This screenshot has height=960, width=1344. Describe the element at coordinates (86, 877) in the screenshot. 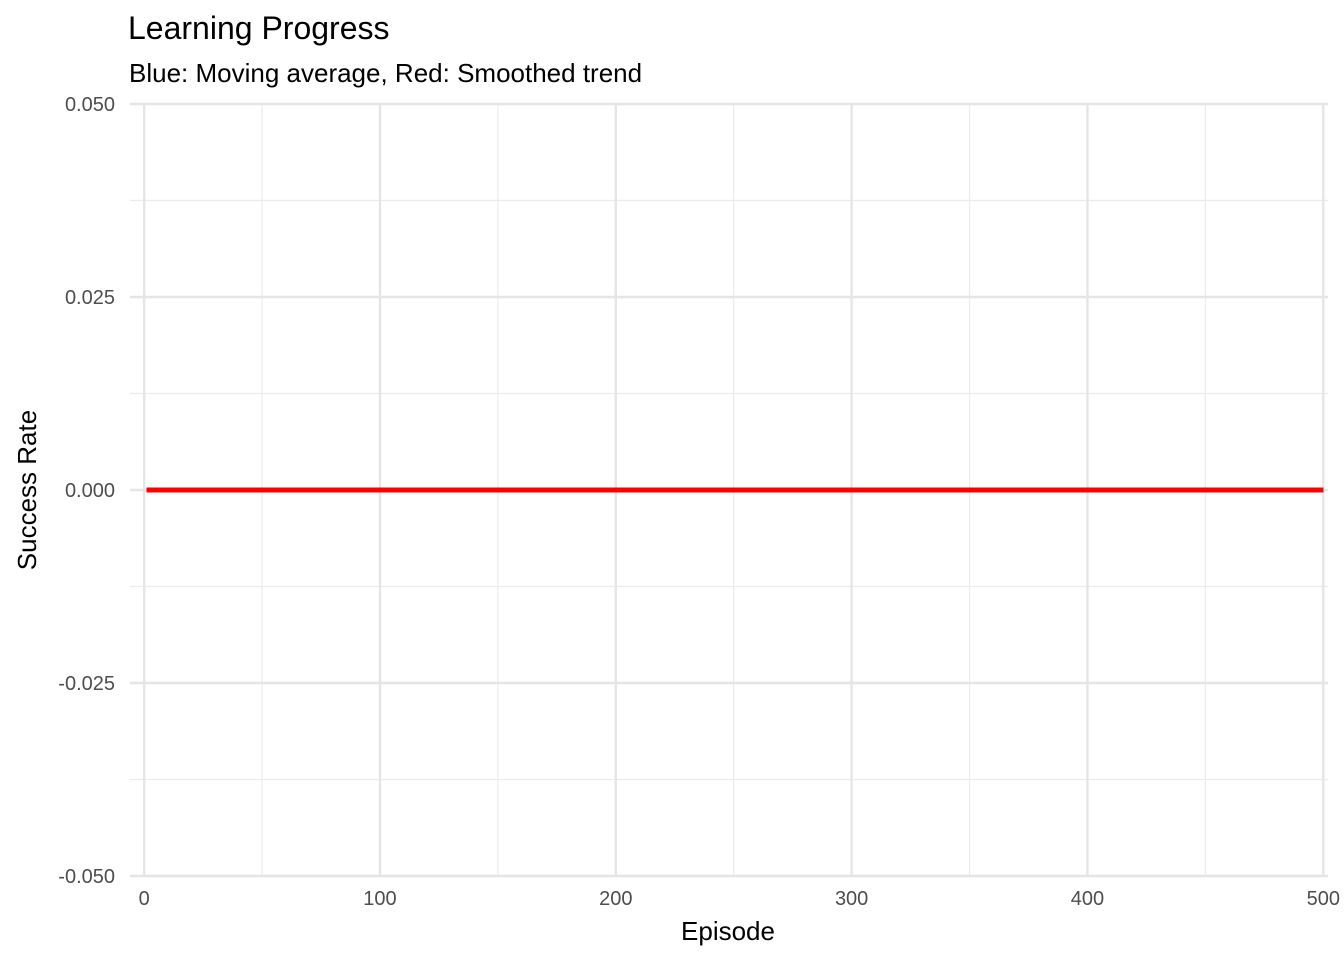

I see `y-tick-label: -0.050` at that location.